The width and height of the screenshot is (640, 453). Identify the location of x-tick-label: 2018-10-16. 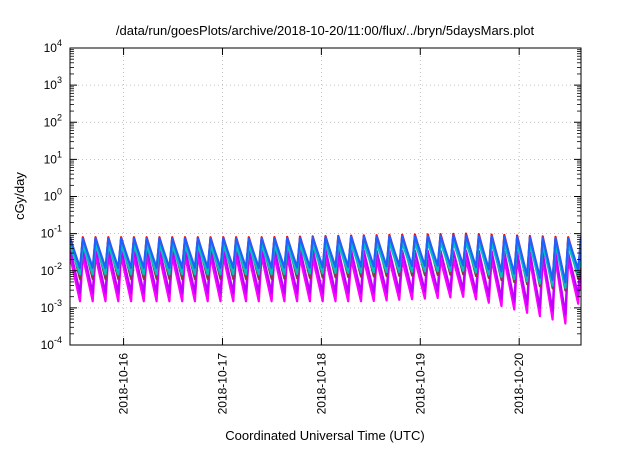
(124, 384).